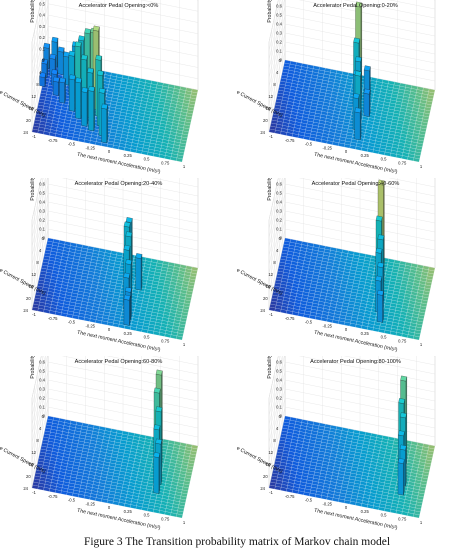  Describe the element at coordinates (128, 333) in the screenshot. I see `x-tick-label: 0.25` at that location.